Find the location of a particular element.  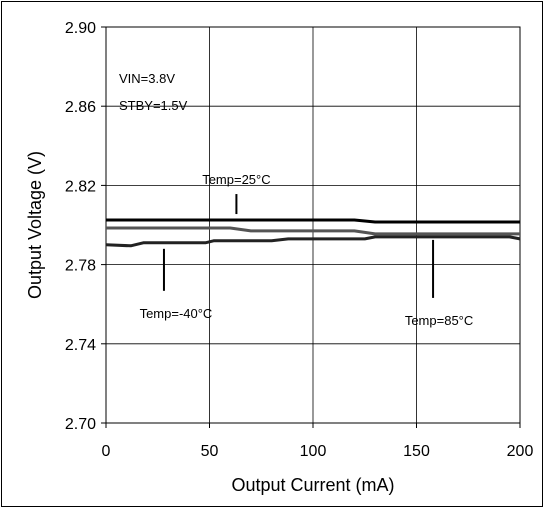

annotation-temp-25c-label: Temp=25°C is located at coordinates (236, 179).